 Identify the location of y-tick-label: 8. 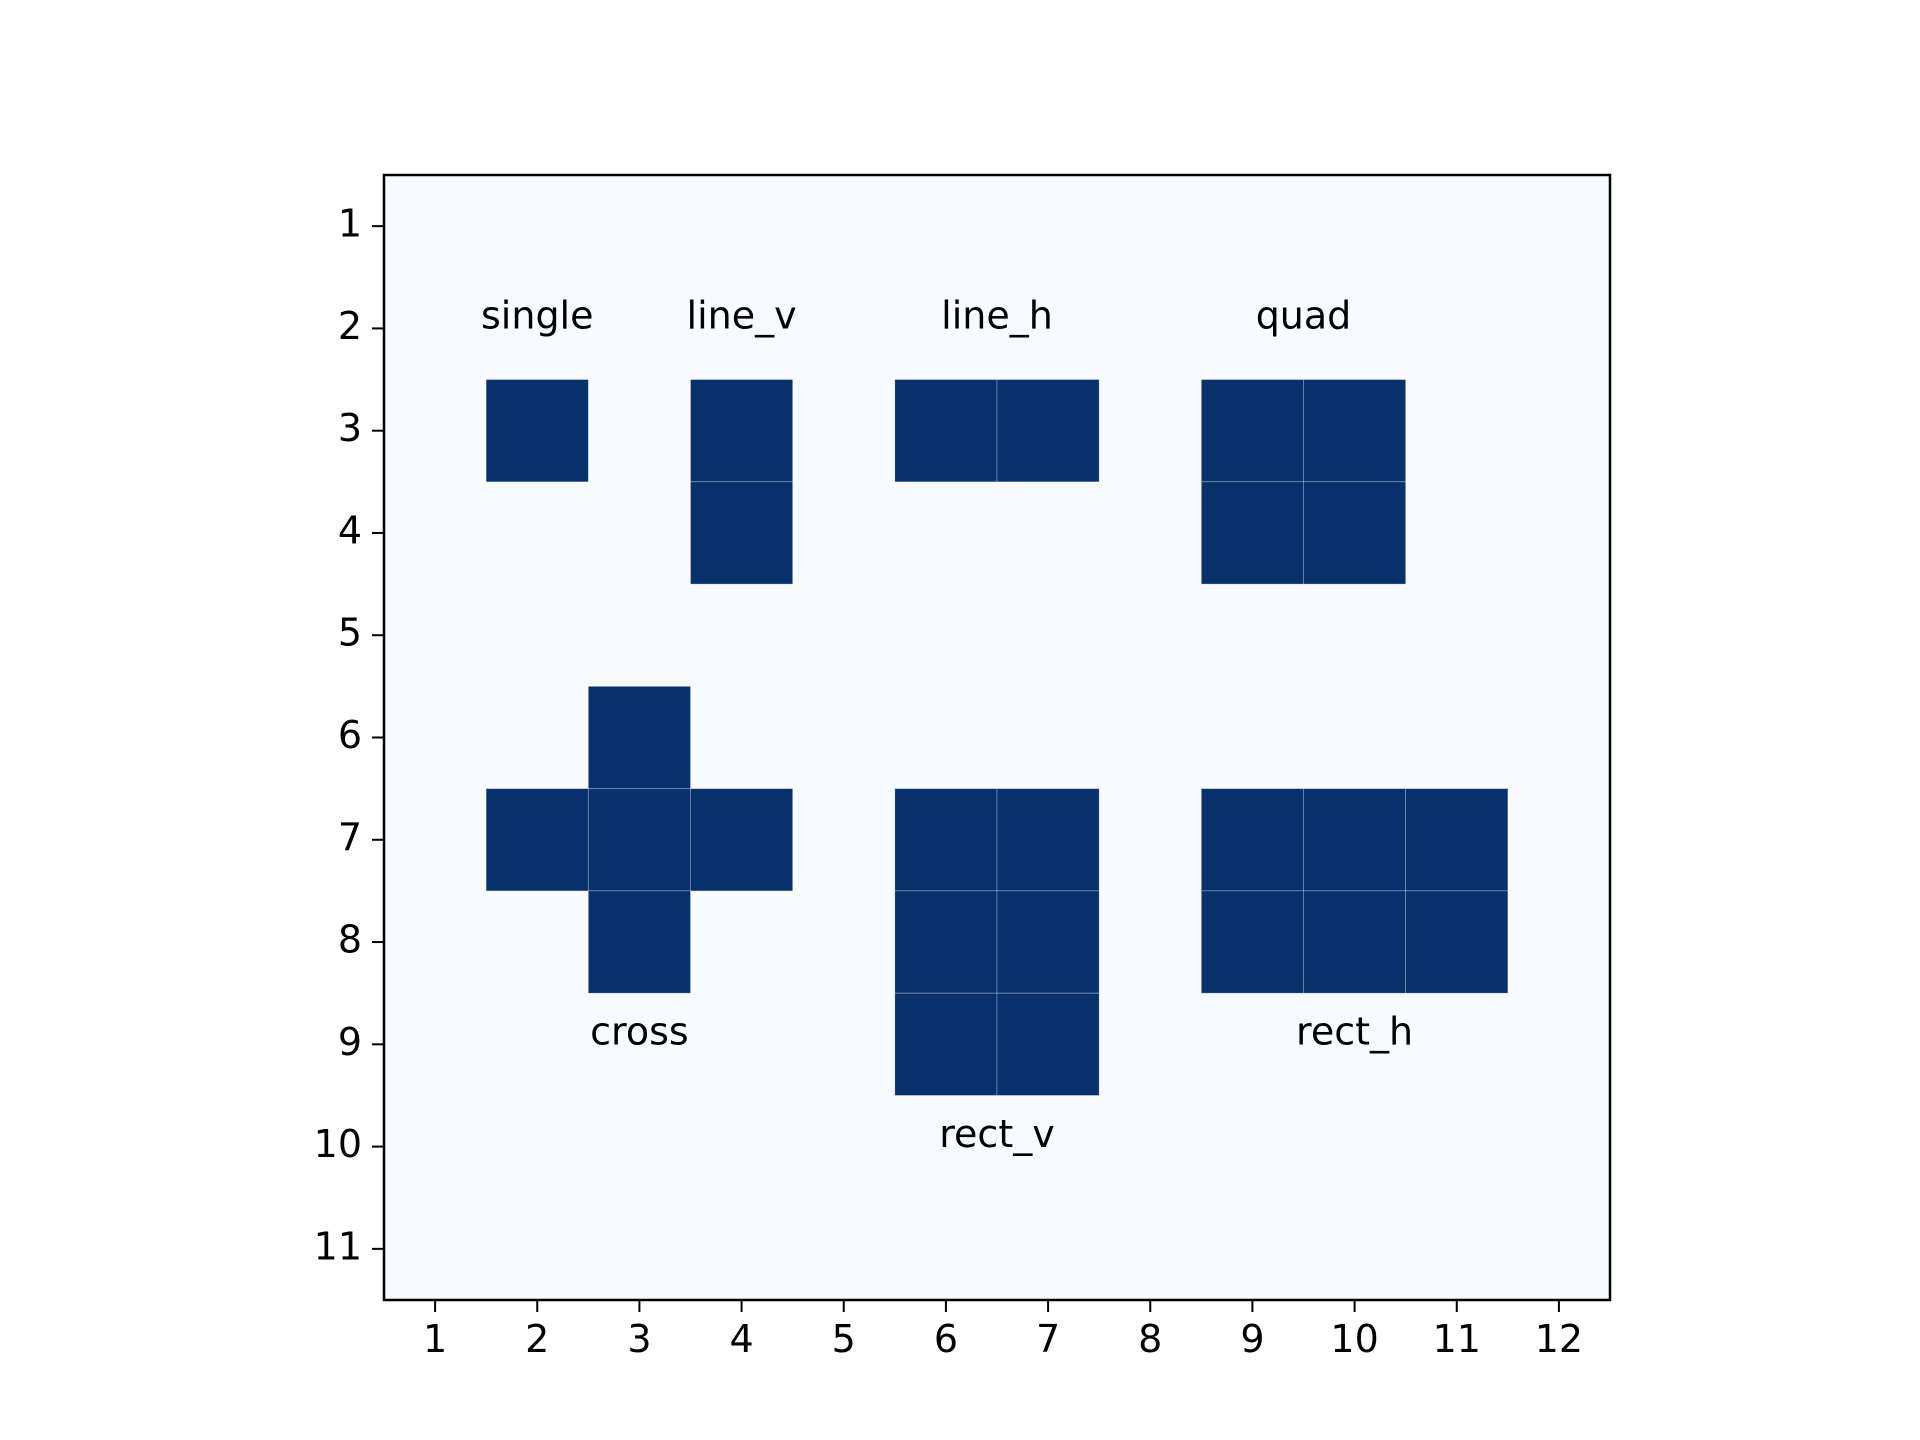
(350, 940).